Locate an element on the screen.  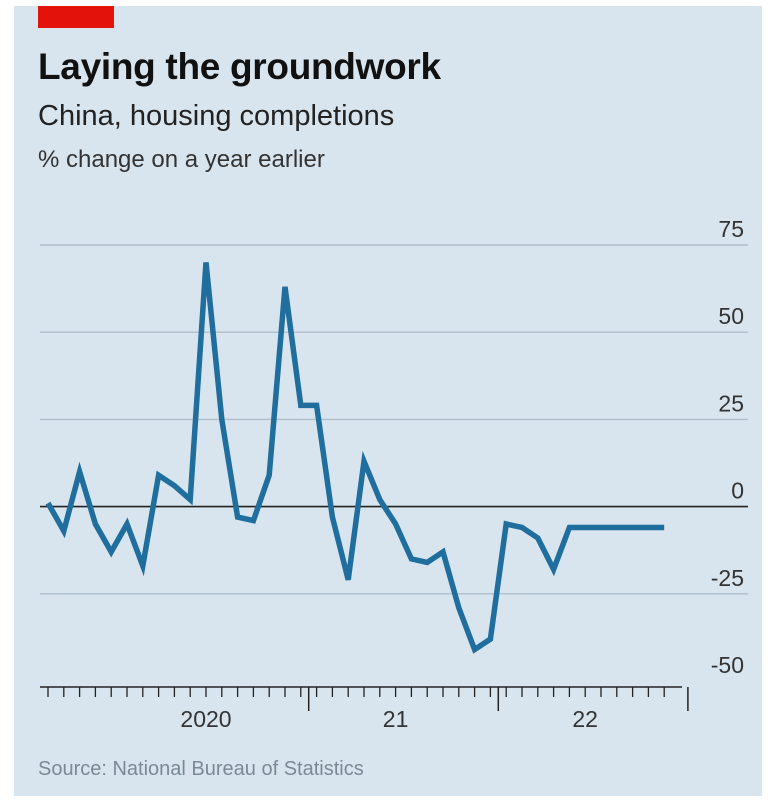
x-tick-label: 2020 is located at coordinates (205, 719).